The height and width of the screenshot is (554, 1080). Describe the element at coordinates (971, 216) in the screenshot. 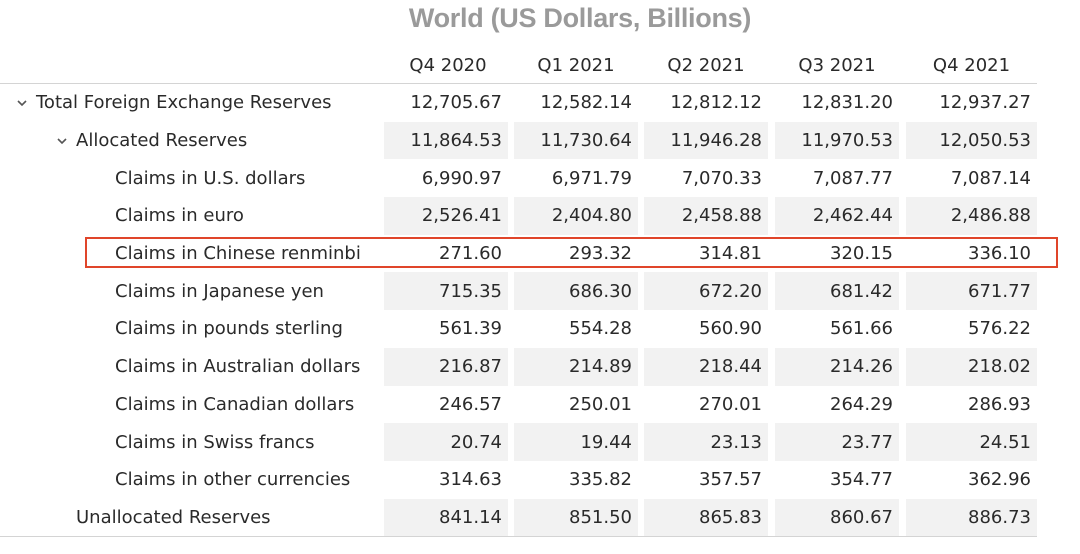

I see `table-cell: 2,486.88` at that location.